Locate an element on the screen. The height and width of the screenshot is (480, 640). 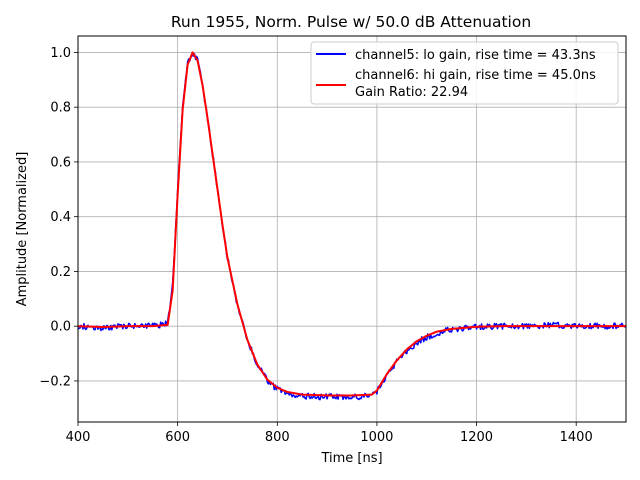
y-tick-label: 0.4 is located at coordinates (60, 217).